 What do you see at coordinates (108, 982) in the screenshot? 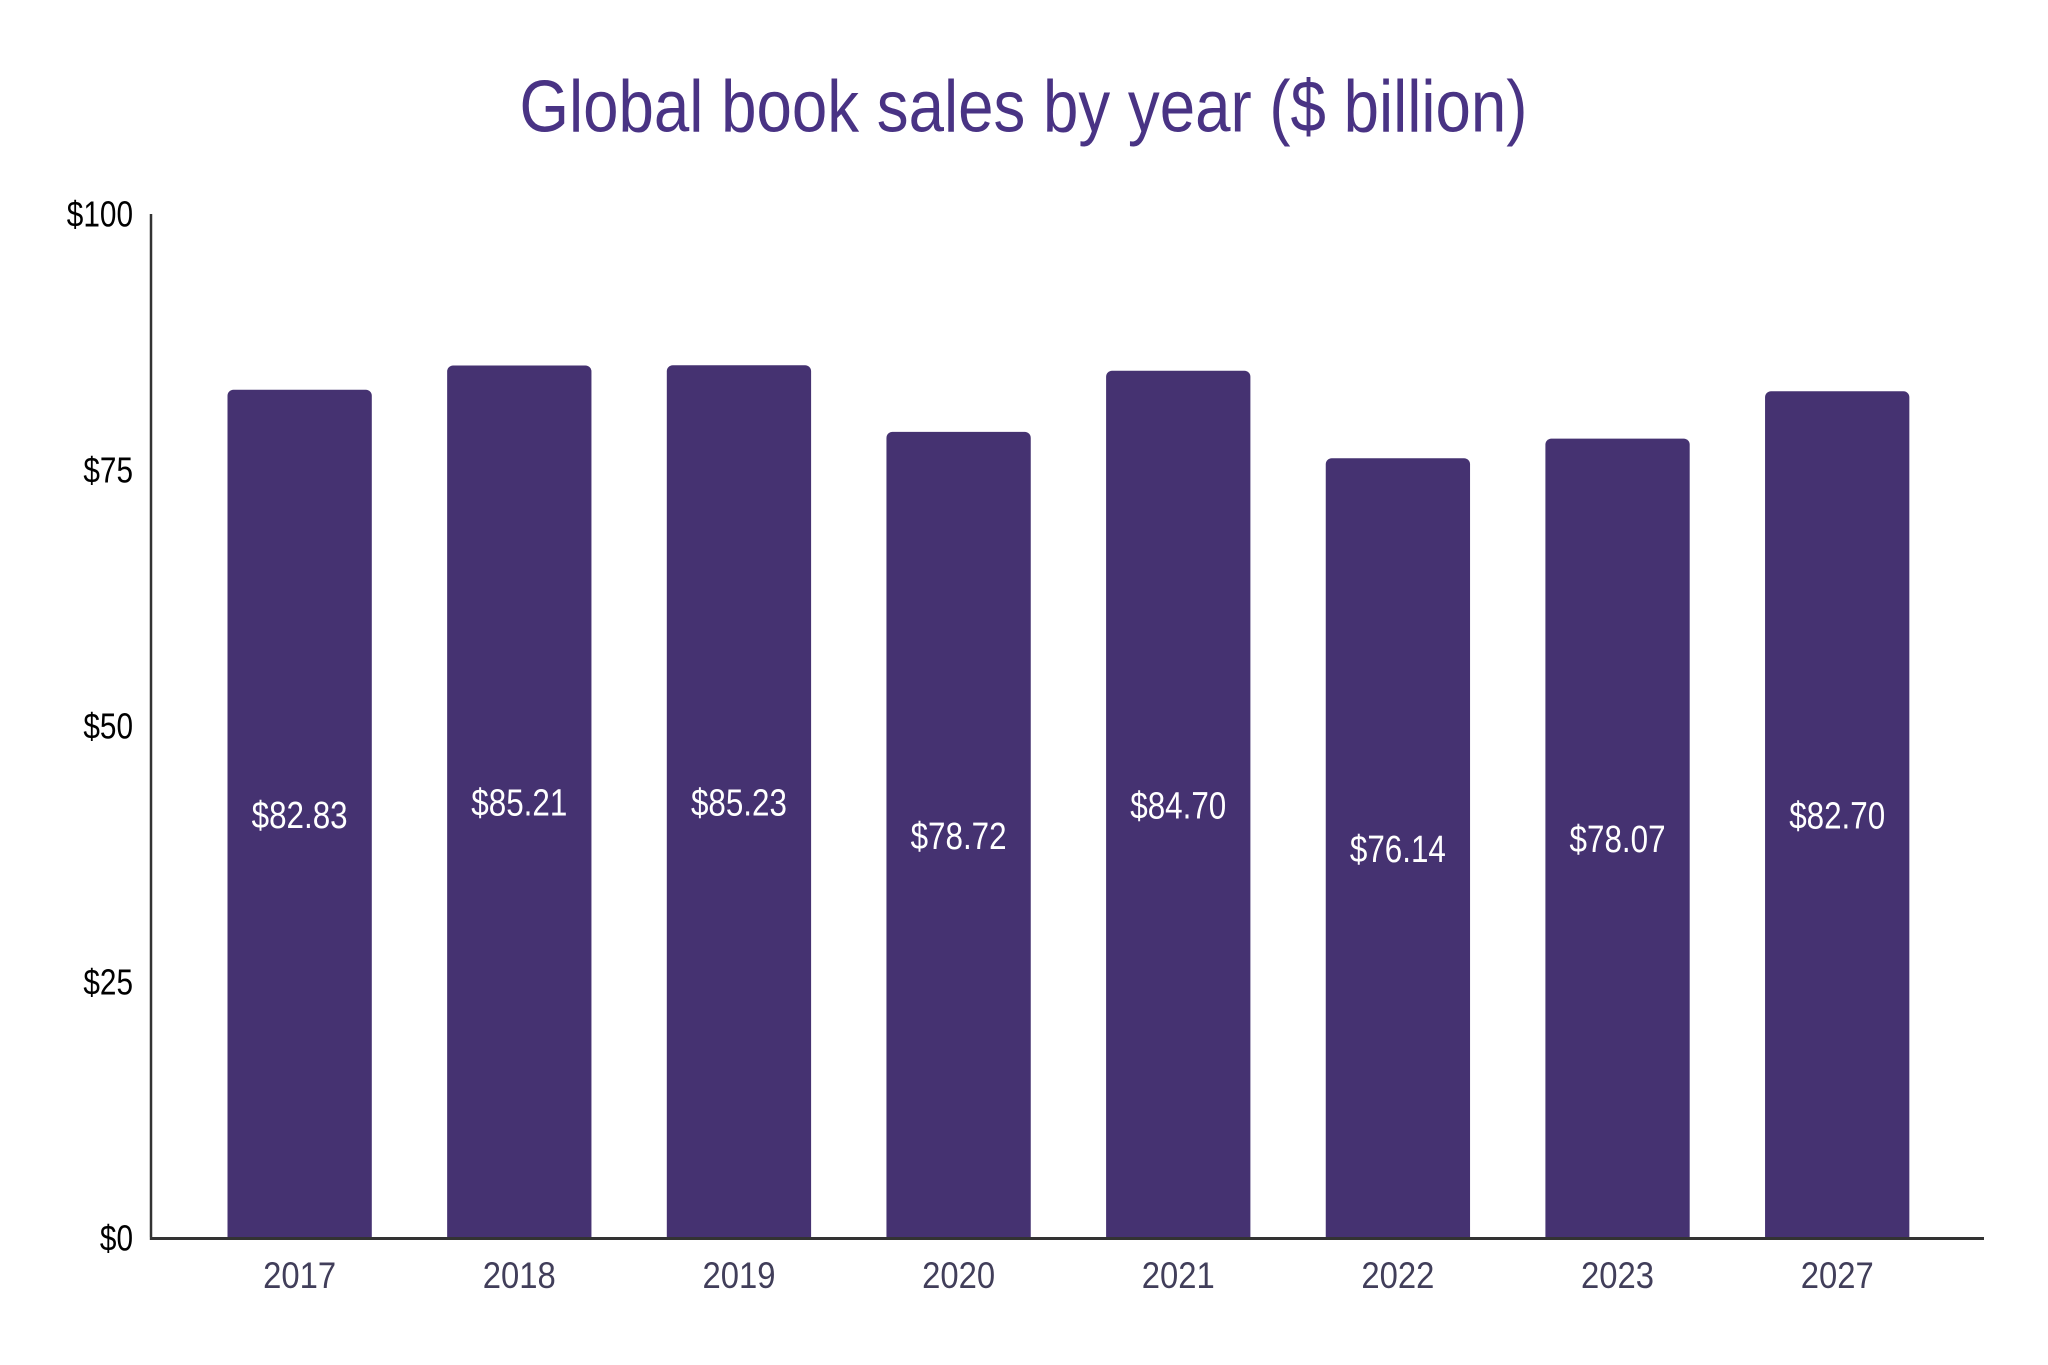
I see `svg-text: $25` at bounding box center [108, 982].